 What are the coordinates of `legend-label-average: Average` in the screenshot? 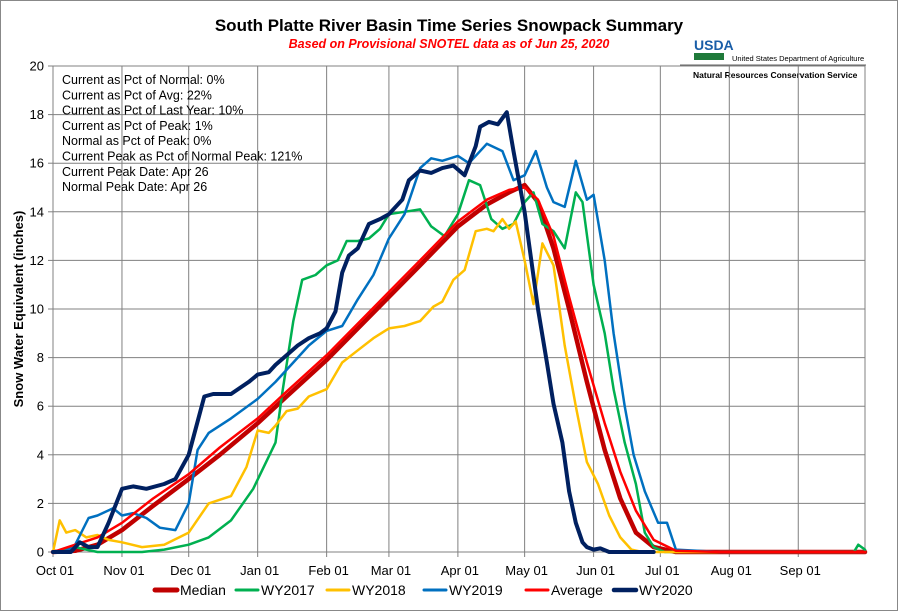 It's located at (577, 590).